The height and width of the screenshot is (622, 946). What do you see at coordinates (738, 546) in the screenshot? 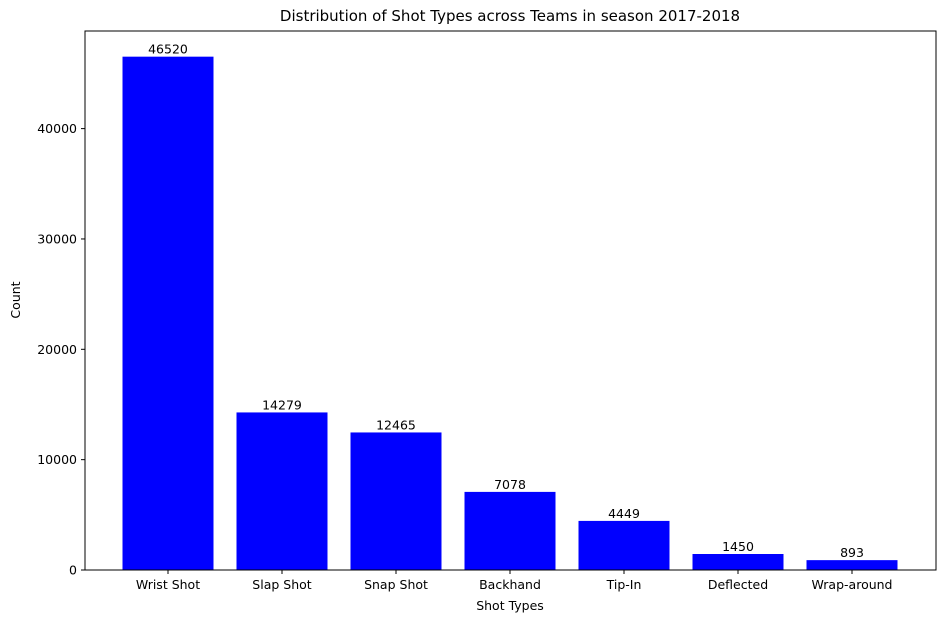
I see `data-label-deflected: 1450` at bounding box center [738, 546].